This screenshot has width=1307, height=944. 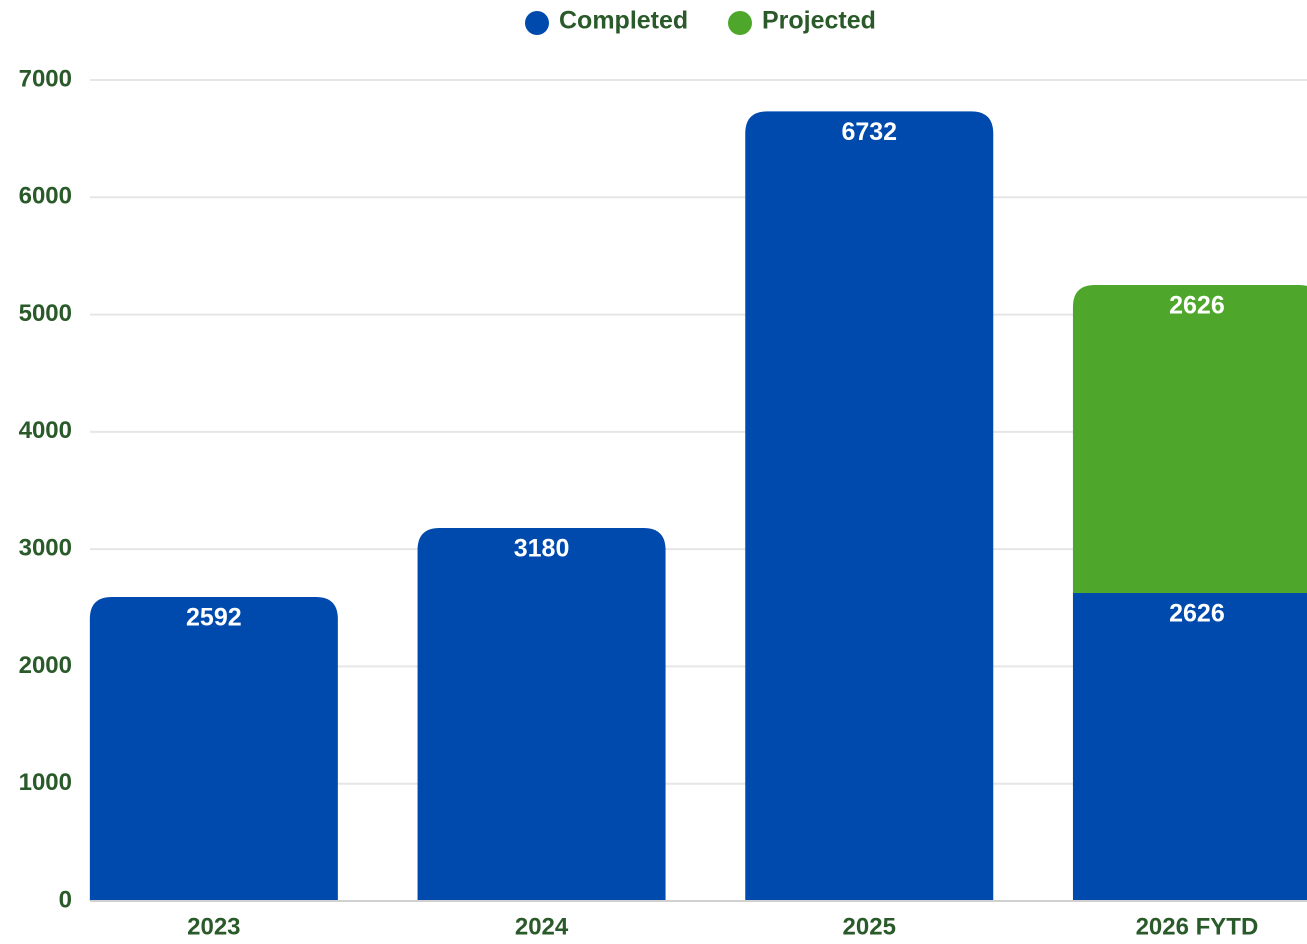 What do you see at coordinates (45, 196) in the screenshot?
I see `y-tick-label: 6000` at bounding box center [45, 196].